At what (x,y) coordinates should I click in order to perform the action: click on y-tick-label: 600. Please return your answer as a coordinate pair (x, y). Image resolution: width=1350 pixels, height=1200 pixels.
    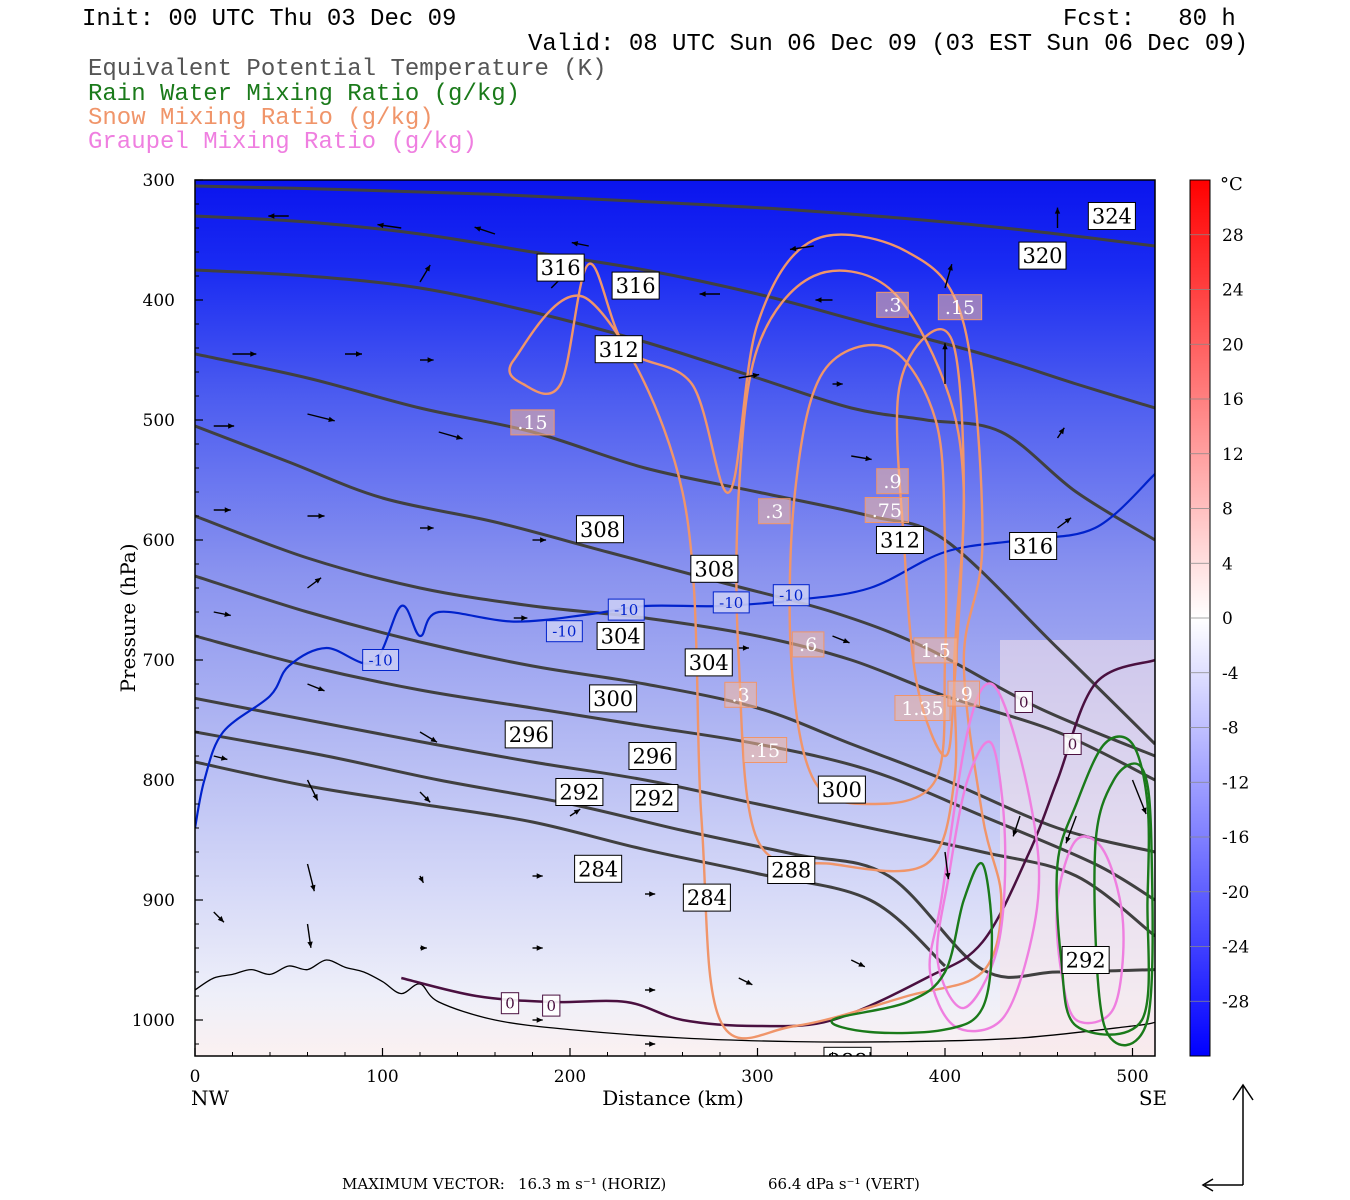
    Looking at the image, I should click on (159, 541).